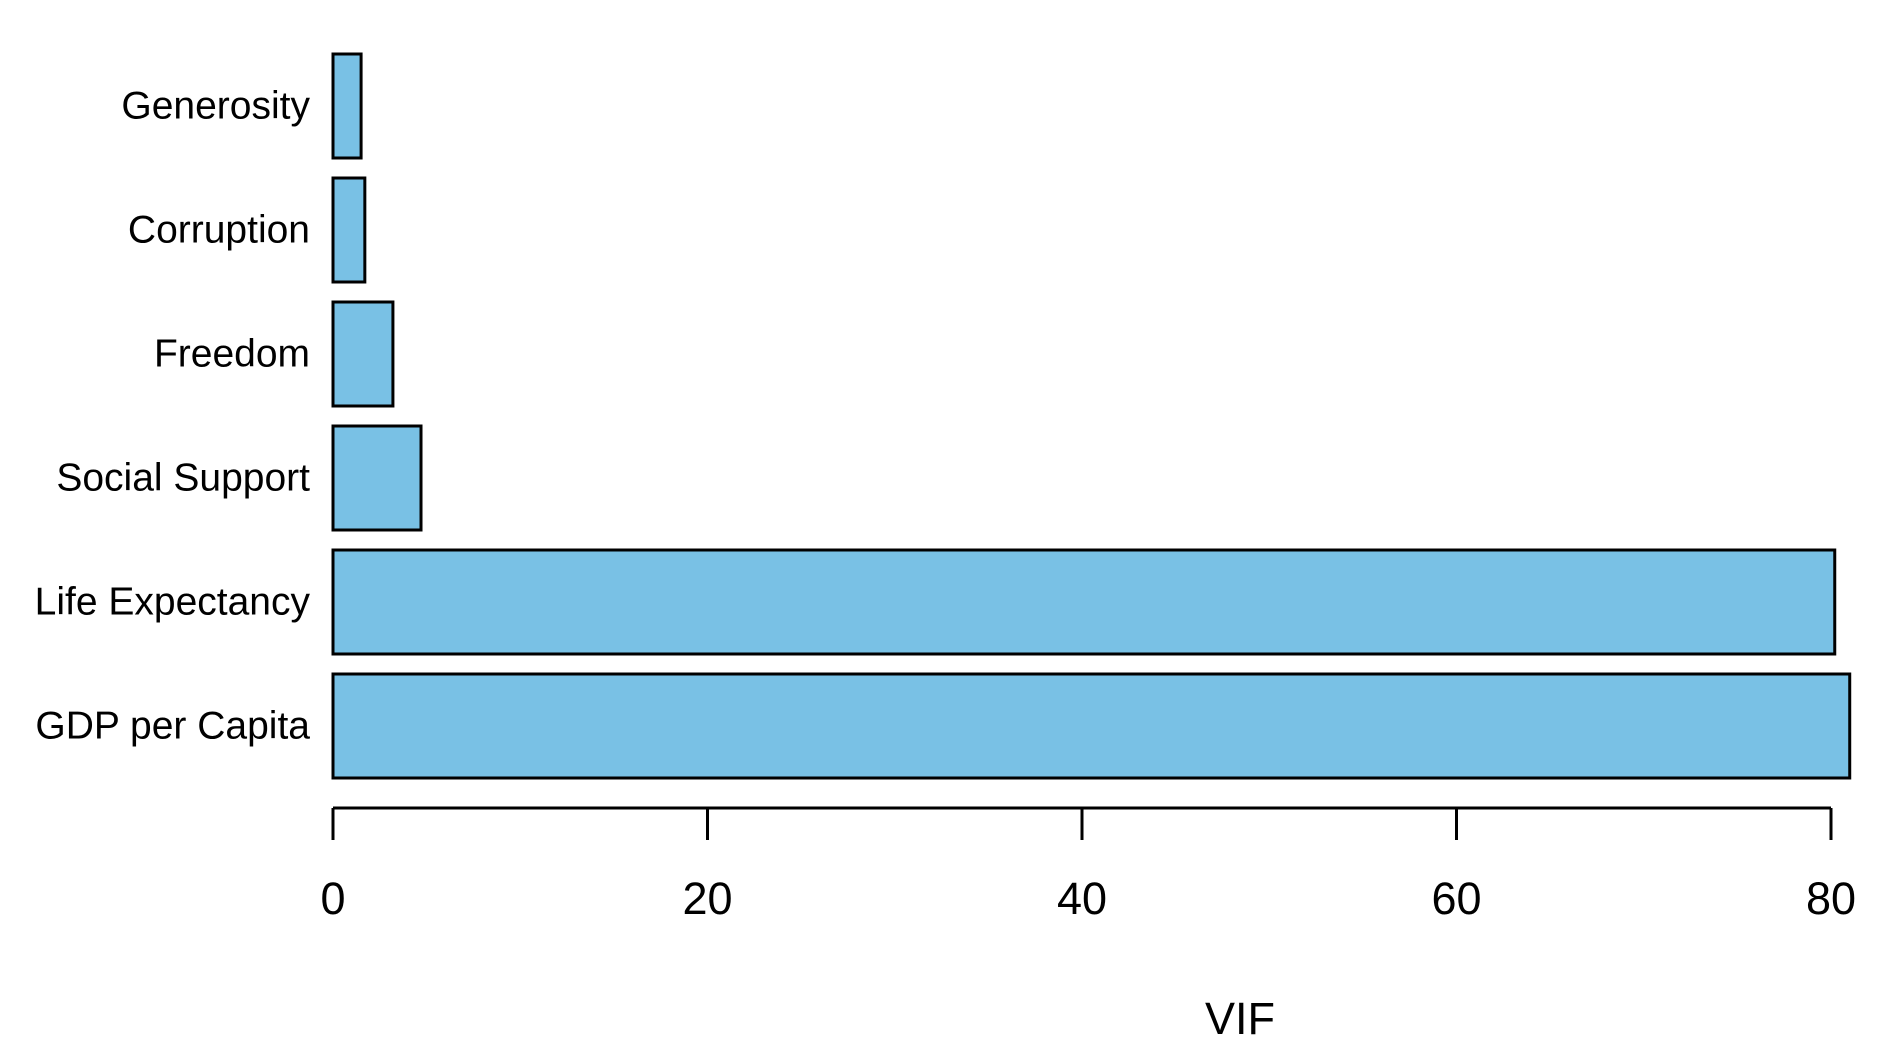 This screenshot has height=1044, width=1880. I want to click on category-label-life-expectancy: Life Expectancy, so click(173, 602).